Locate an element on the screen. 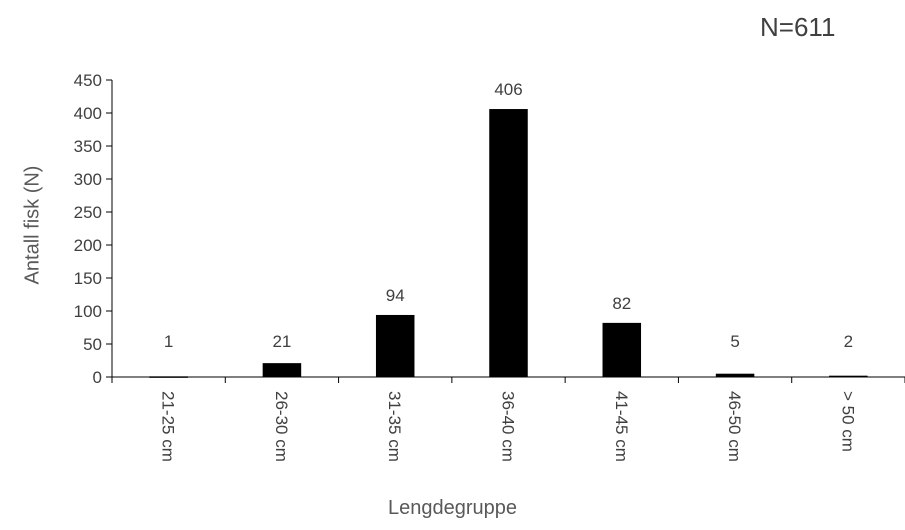  x-tick-label: 31-35 cm is located at coordinates (394, 426).